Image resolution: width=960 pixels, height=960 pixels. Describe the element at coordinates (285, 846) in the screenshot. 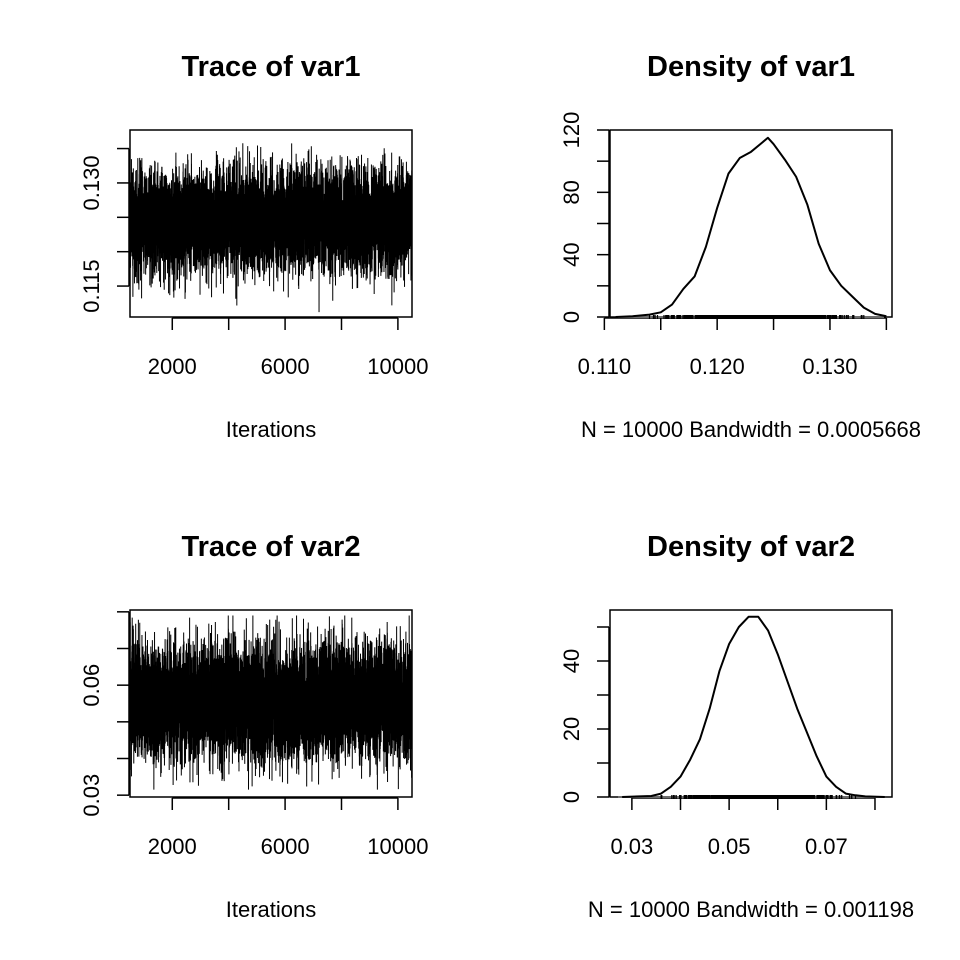

I see `trace-var2-x-tick-label: 6000` at that location.